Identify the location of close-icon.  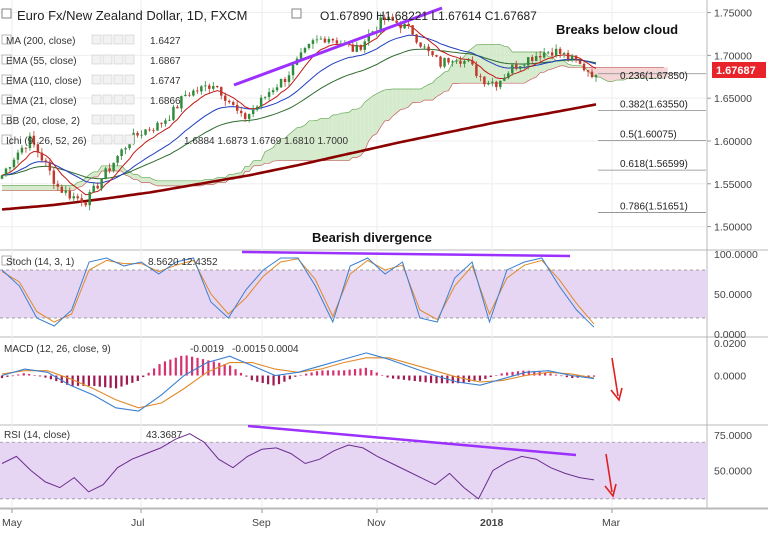
(129, 79).